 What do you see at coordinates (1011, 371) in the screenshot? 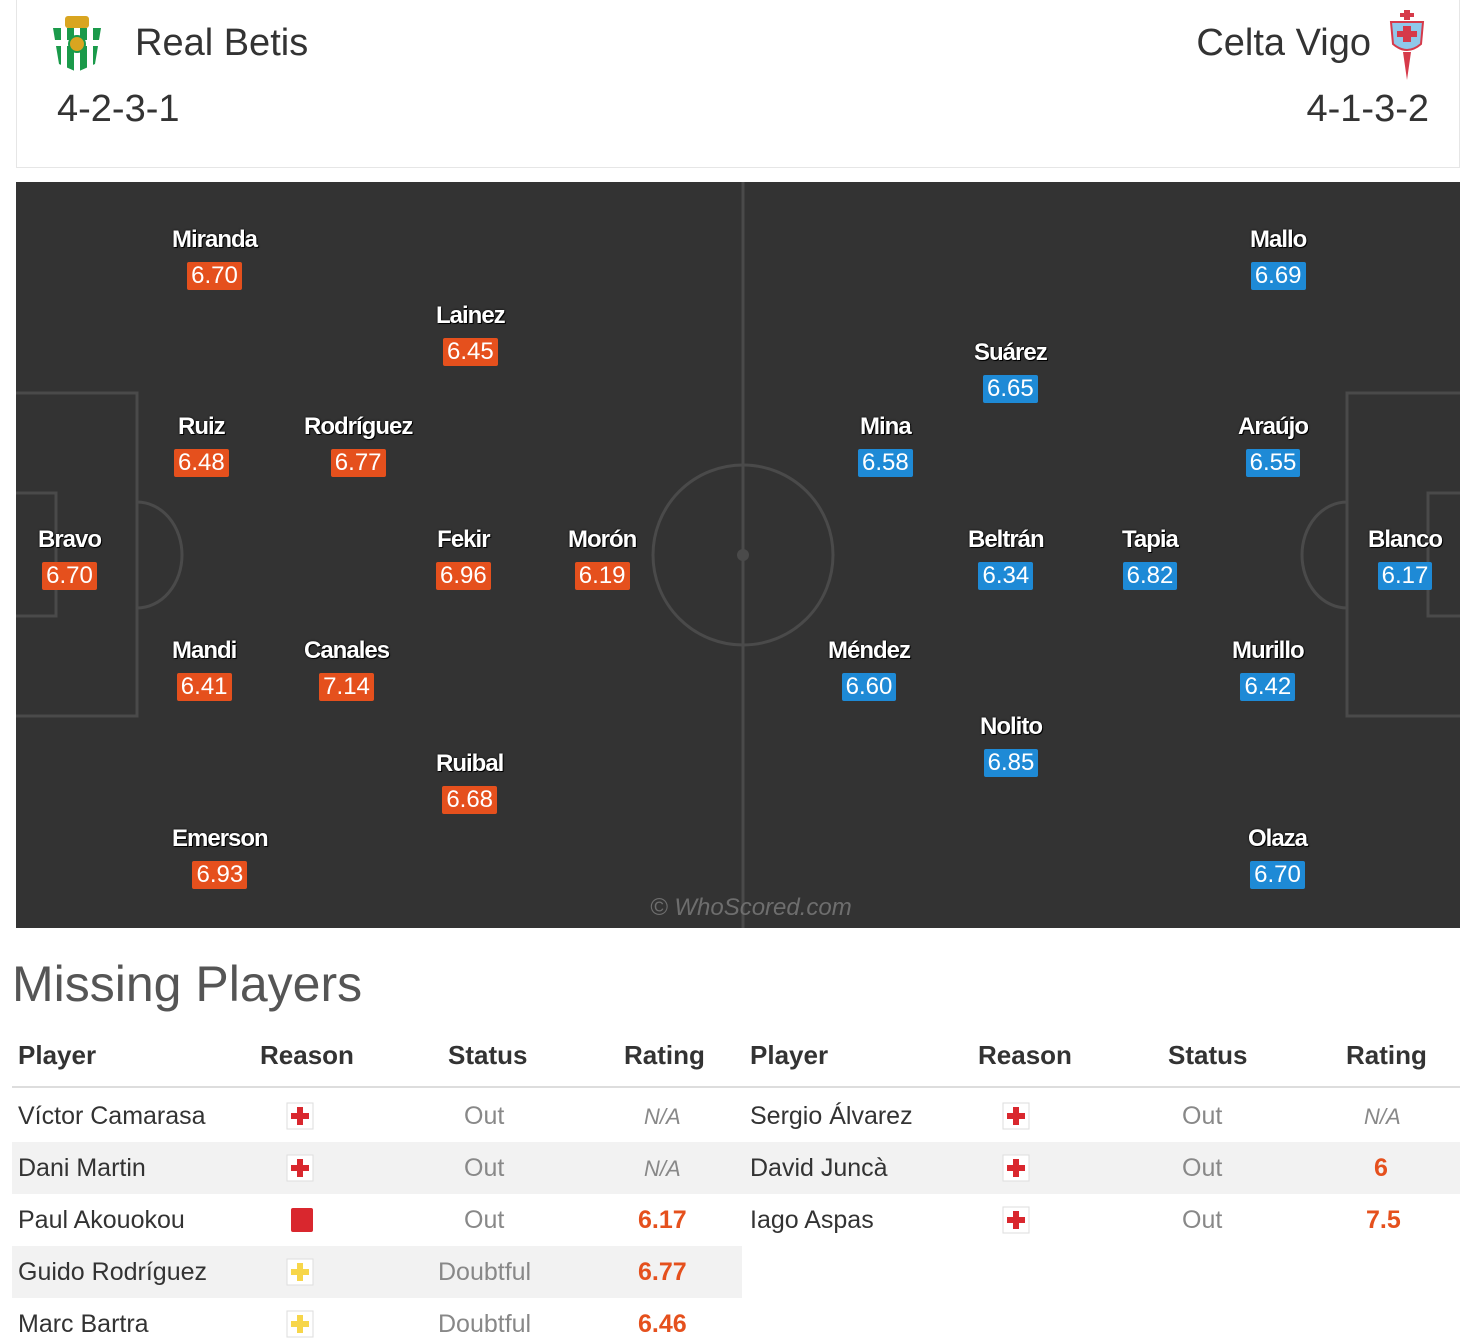
I see `away-player-suarez: Suárez 6.65` at bounding box center [1011, 371].